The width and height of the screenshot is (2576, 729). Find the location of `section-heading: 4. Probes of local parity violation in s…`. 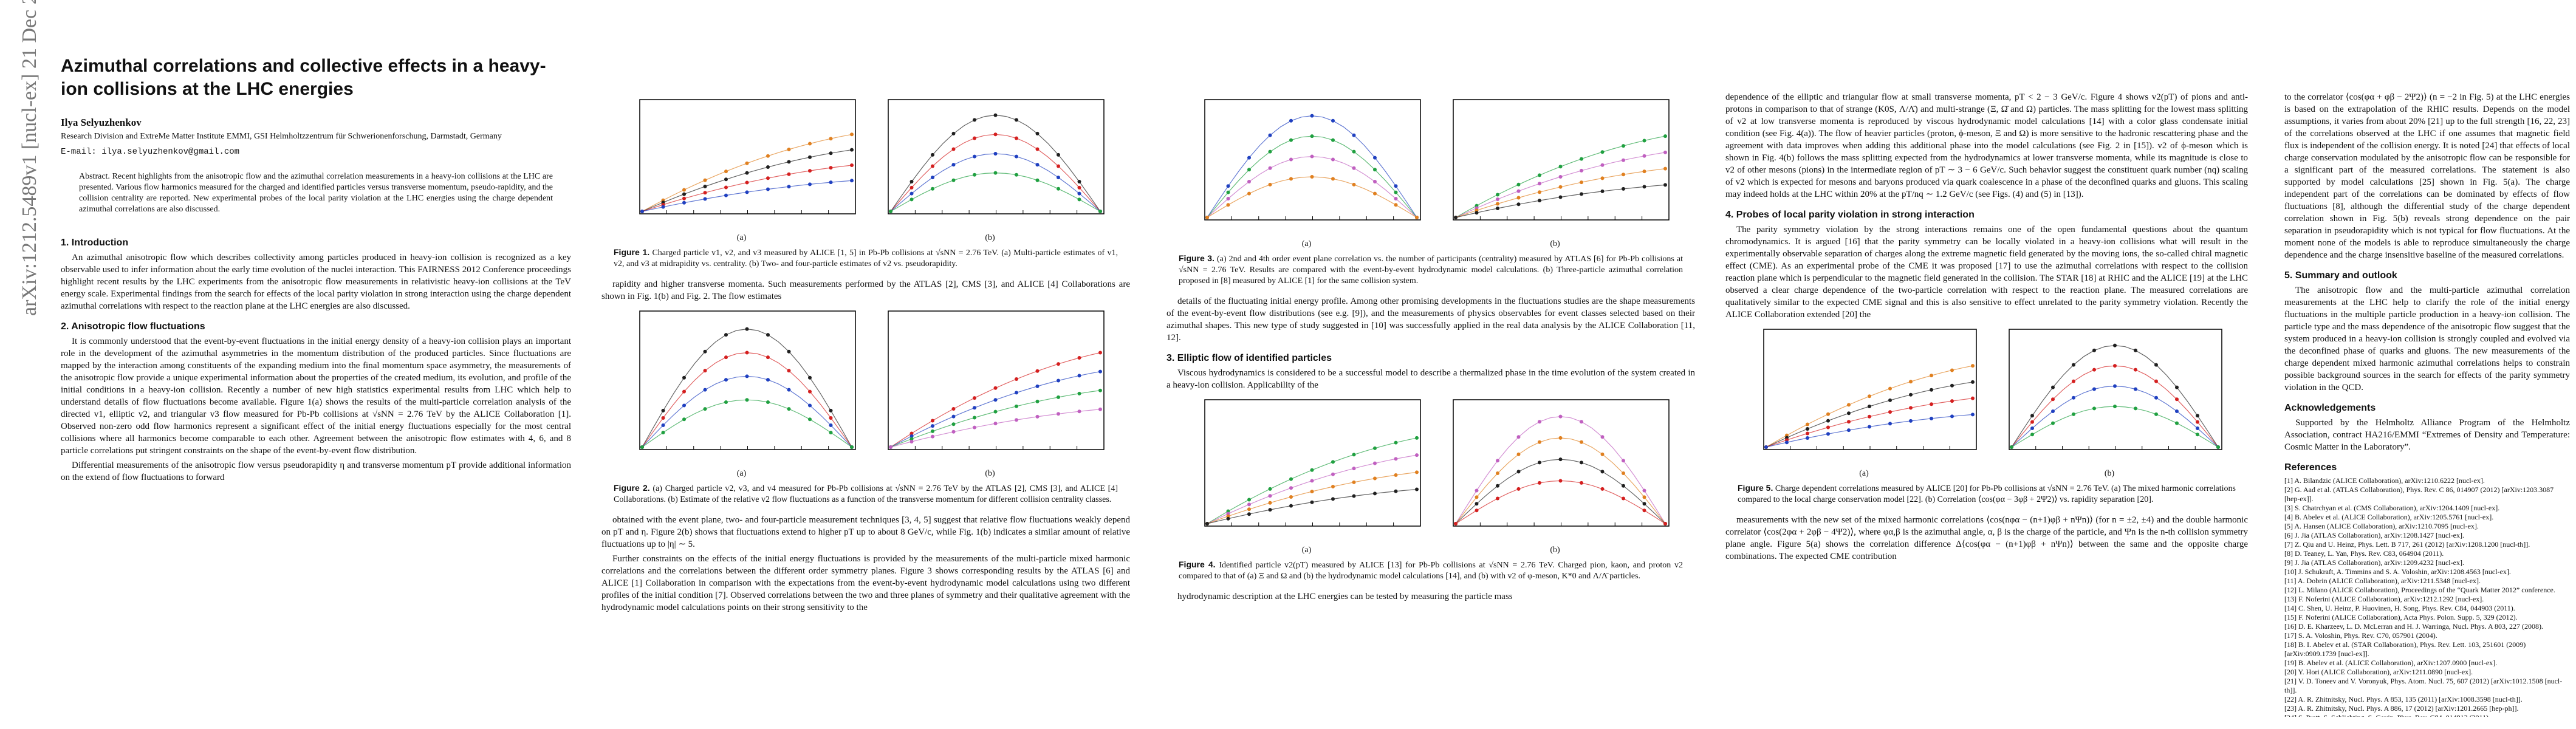

section-heading: 4. Probes of local parity violation in s… is located at coordinates (1850, 215).